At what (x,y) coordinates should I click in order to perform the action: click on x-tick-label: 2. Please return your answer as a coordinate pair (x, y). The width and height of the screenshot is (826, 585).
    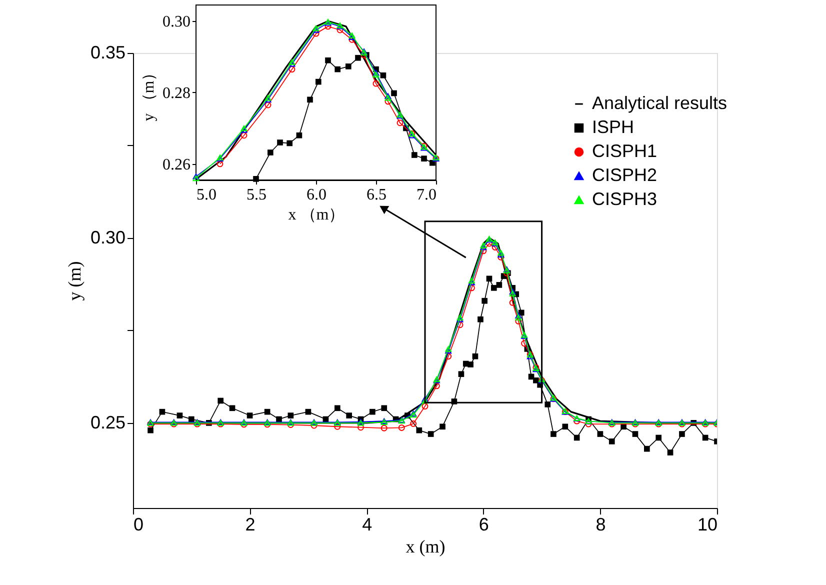
    Looking at the image, I should click on (250, 524).